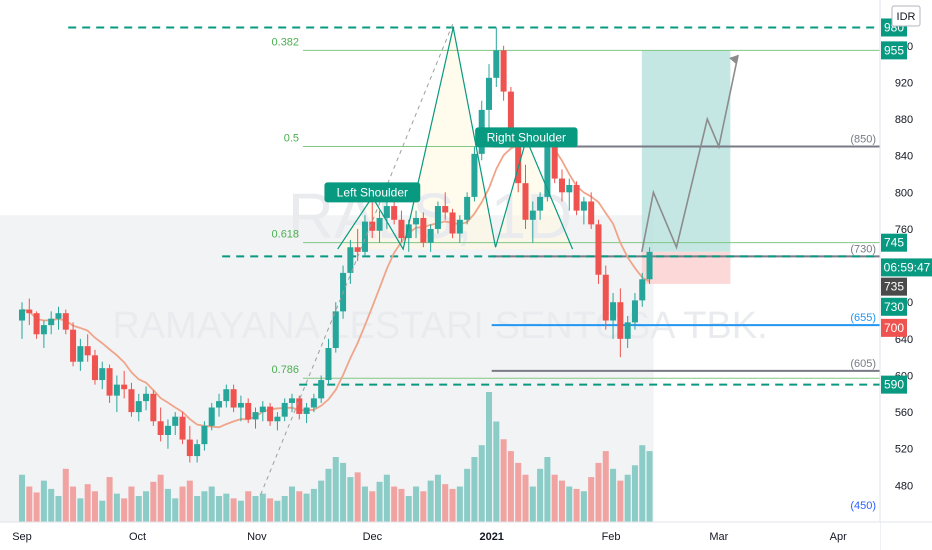  I want to click on pattern-label: Left Shoulder, so click(372, 192).